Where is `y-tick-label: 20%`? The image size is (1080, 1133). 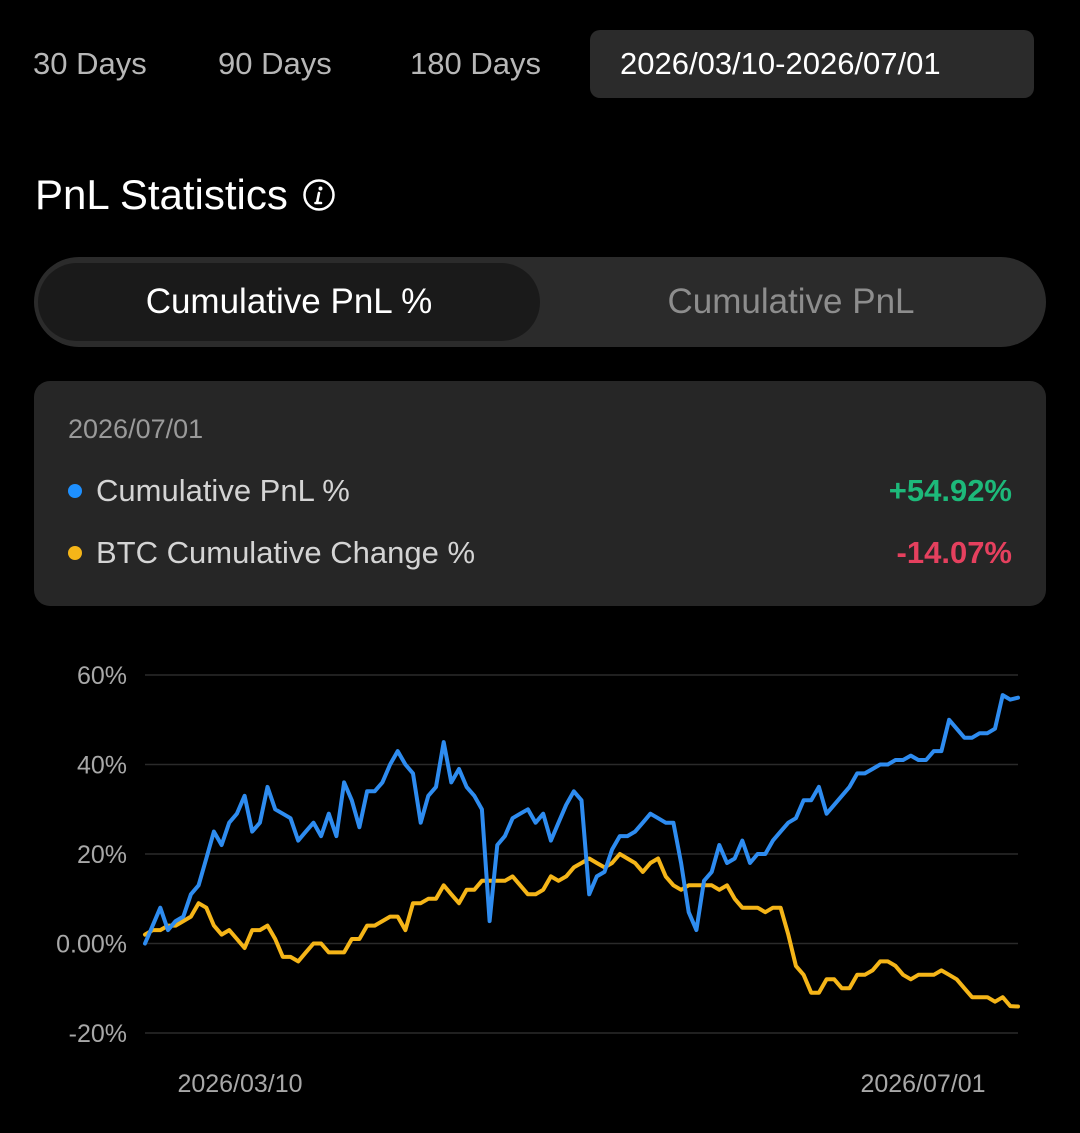
y-tick-label: 20% is located at coordinates (102, 855).